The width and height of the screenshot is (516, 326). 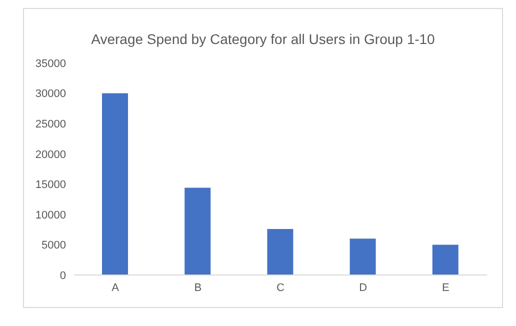 I want to click on x-tick-label: C, so click(x=280, y=288).